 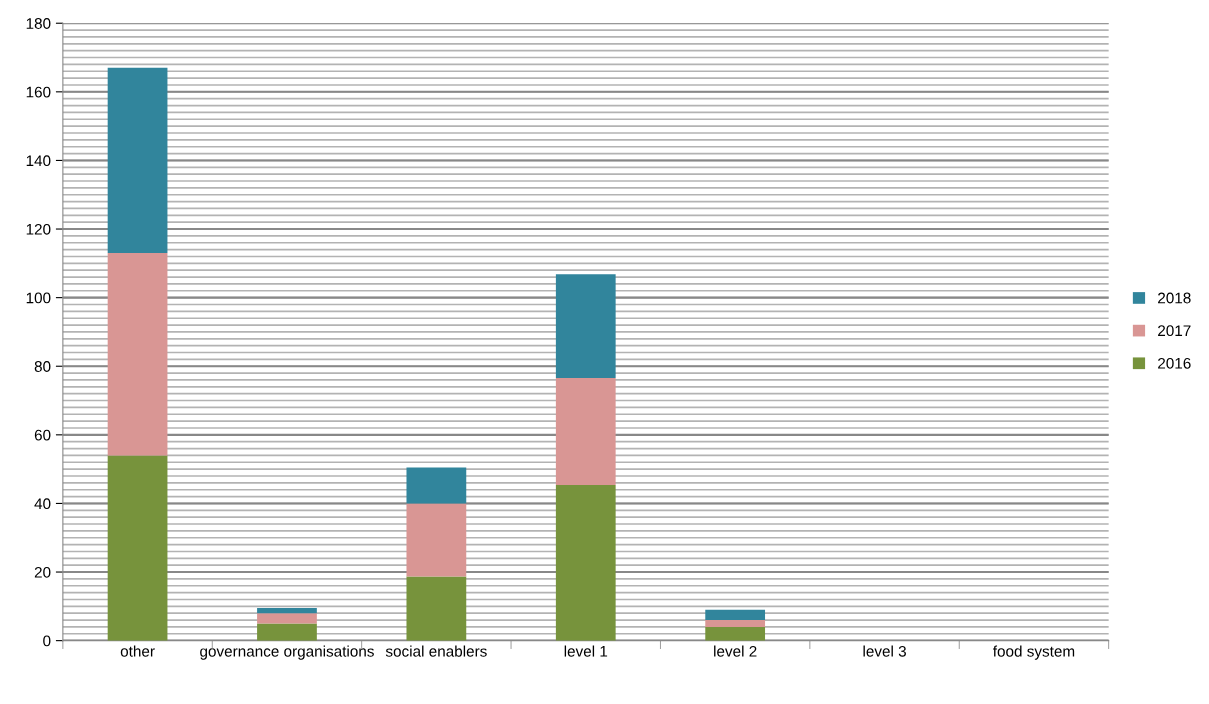 What do you see at coordinates (42, 435) in the screenshot?
I see `y-tick-label: 60` at bounding box center [42, 435].